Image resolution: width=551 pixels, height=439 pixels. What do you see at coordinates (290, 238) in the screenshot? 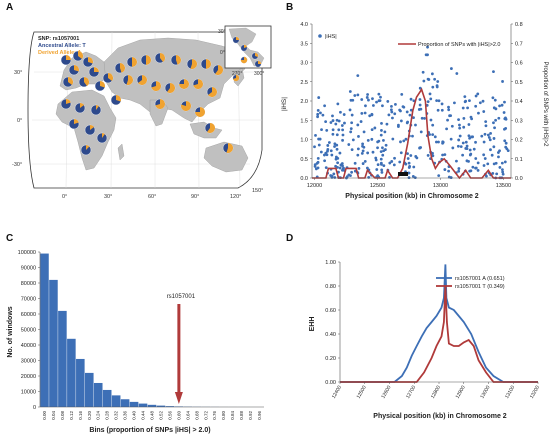
I see `panel-label-d: D` at bounding box center [290, 238].